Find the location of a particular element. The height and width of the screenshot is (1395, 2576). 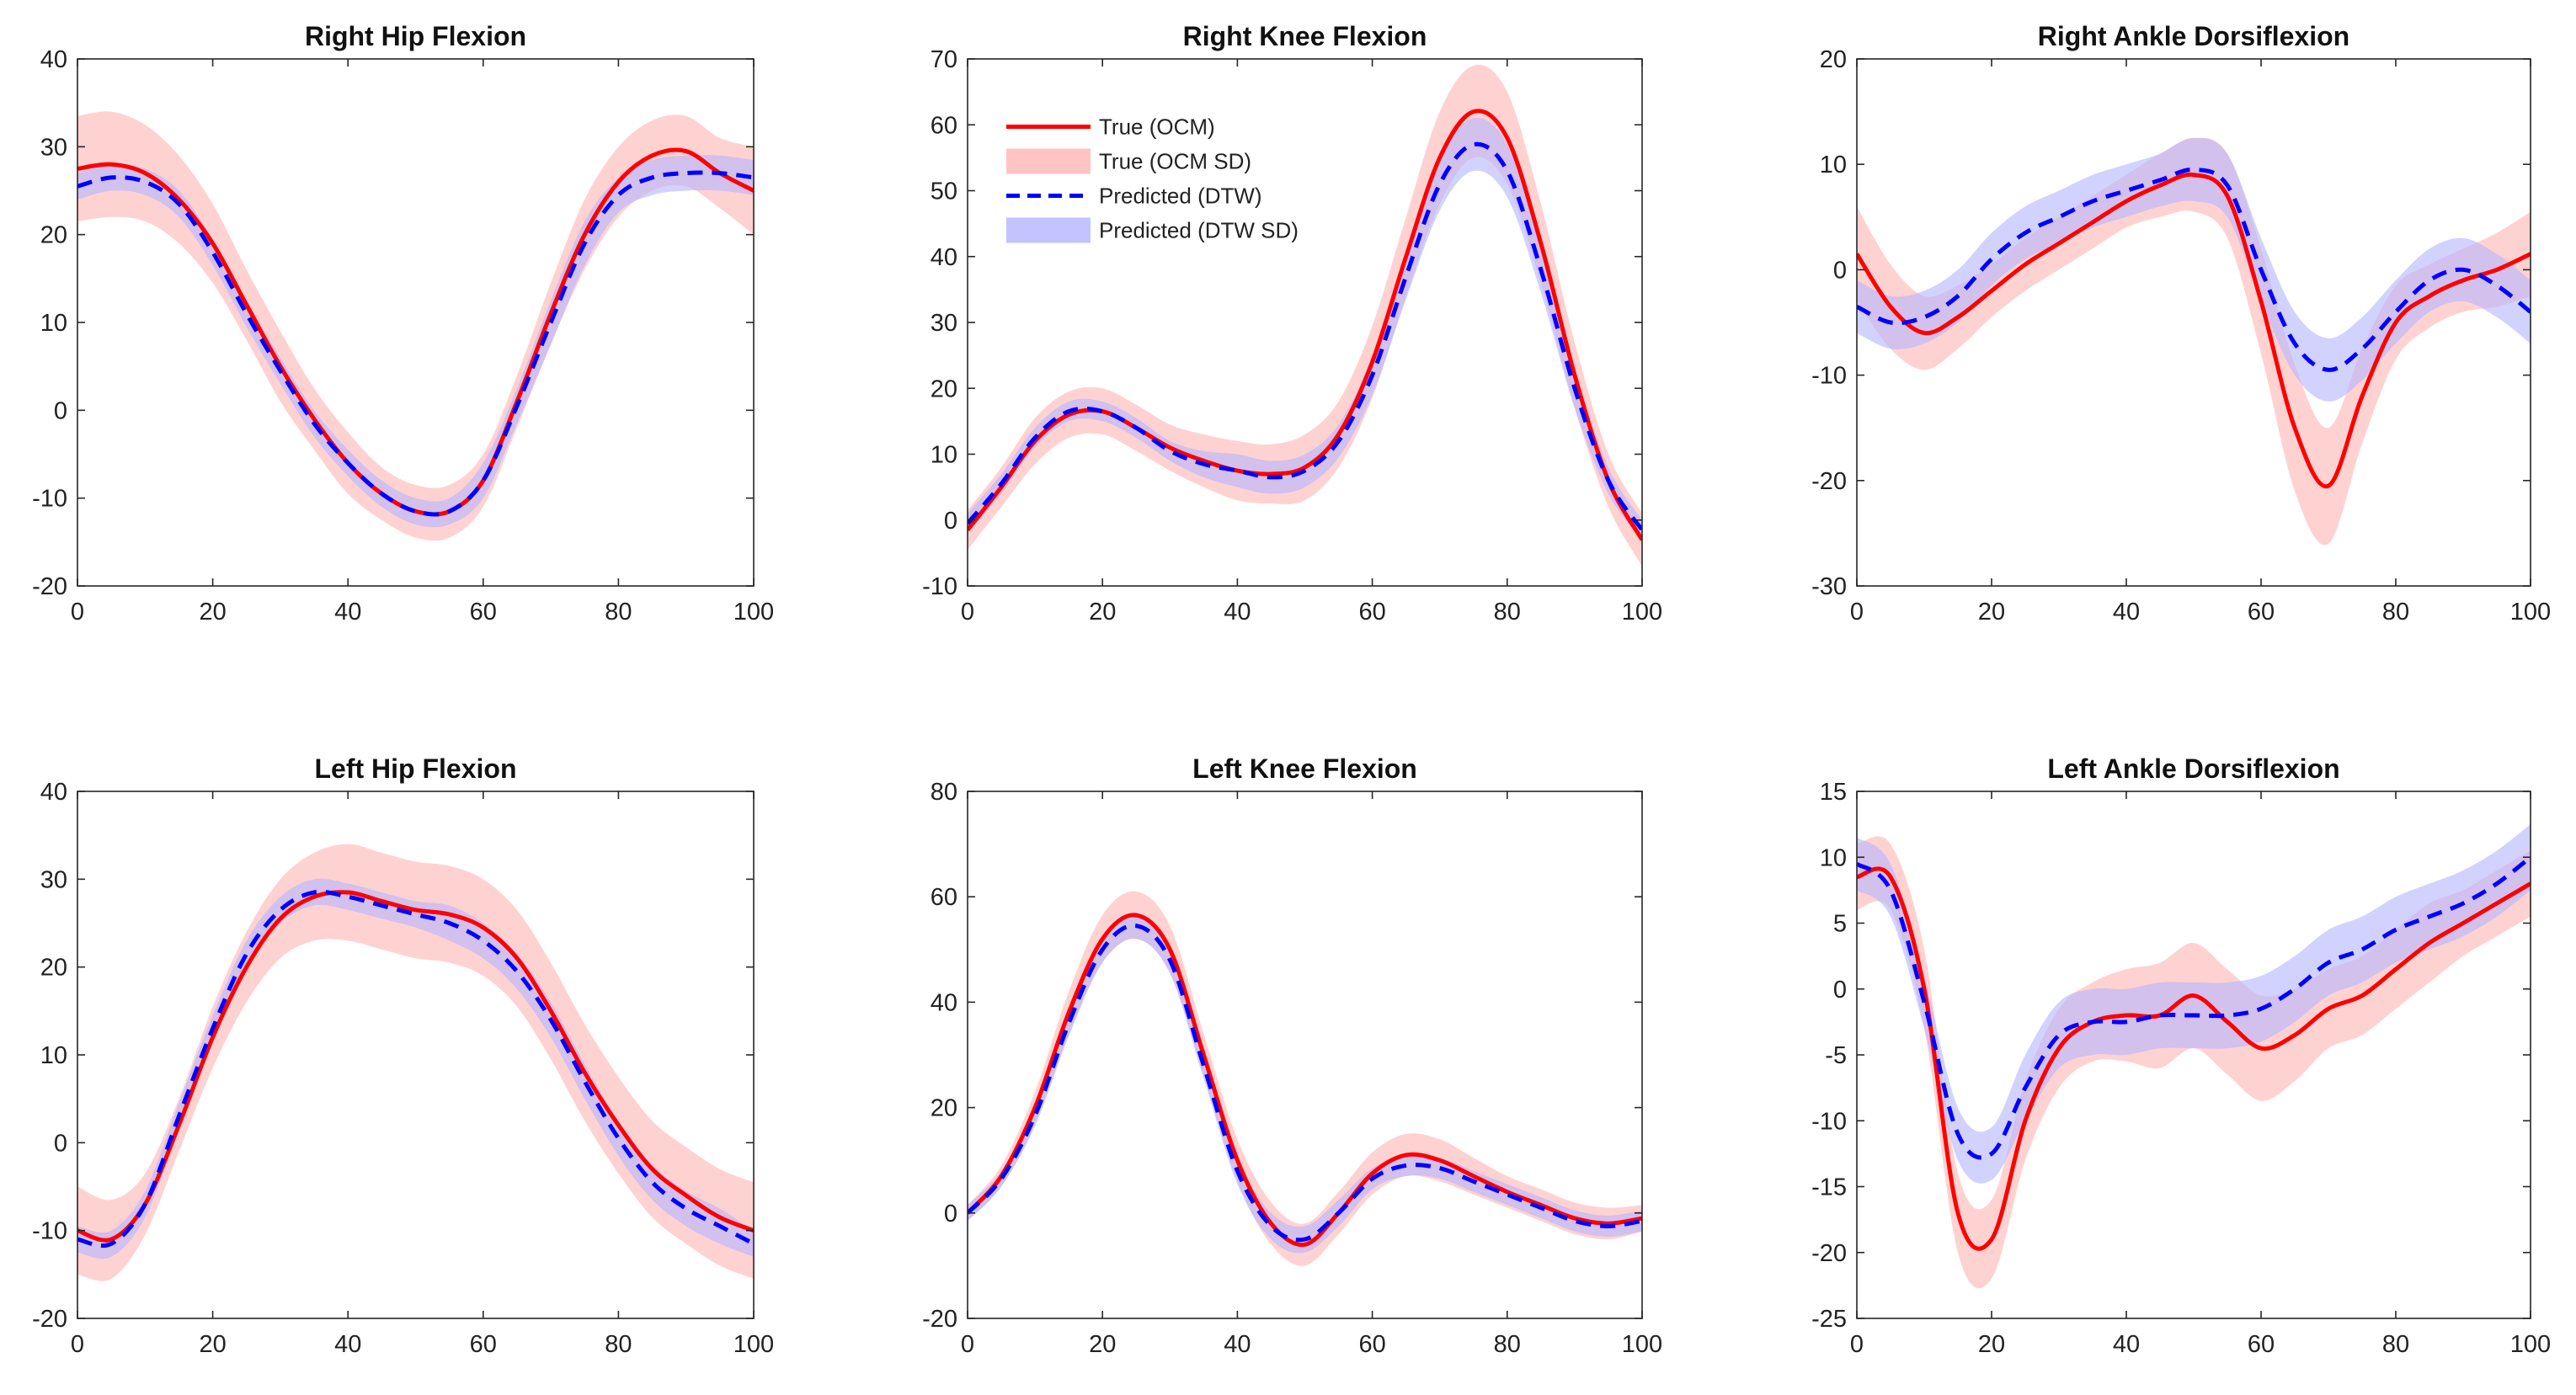

chart-title: Left Ankle Dorsiflexion is located at coordinates (2193, 769).